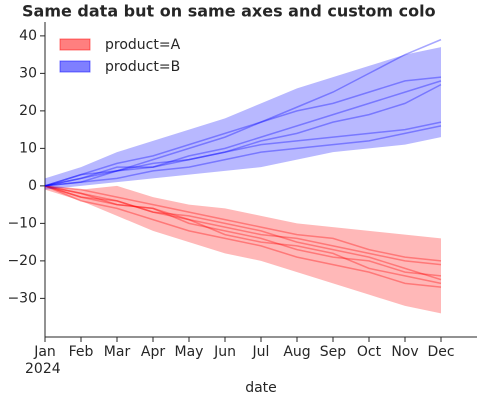  I want to click on x-tick-label: Nov, so click(404, 352).